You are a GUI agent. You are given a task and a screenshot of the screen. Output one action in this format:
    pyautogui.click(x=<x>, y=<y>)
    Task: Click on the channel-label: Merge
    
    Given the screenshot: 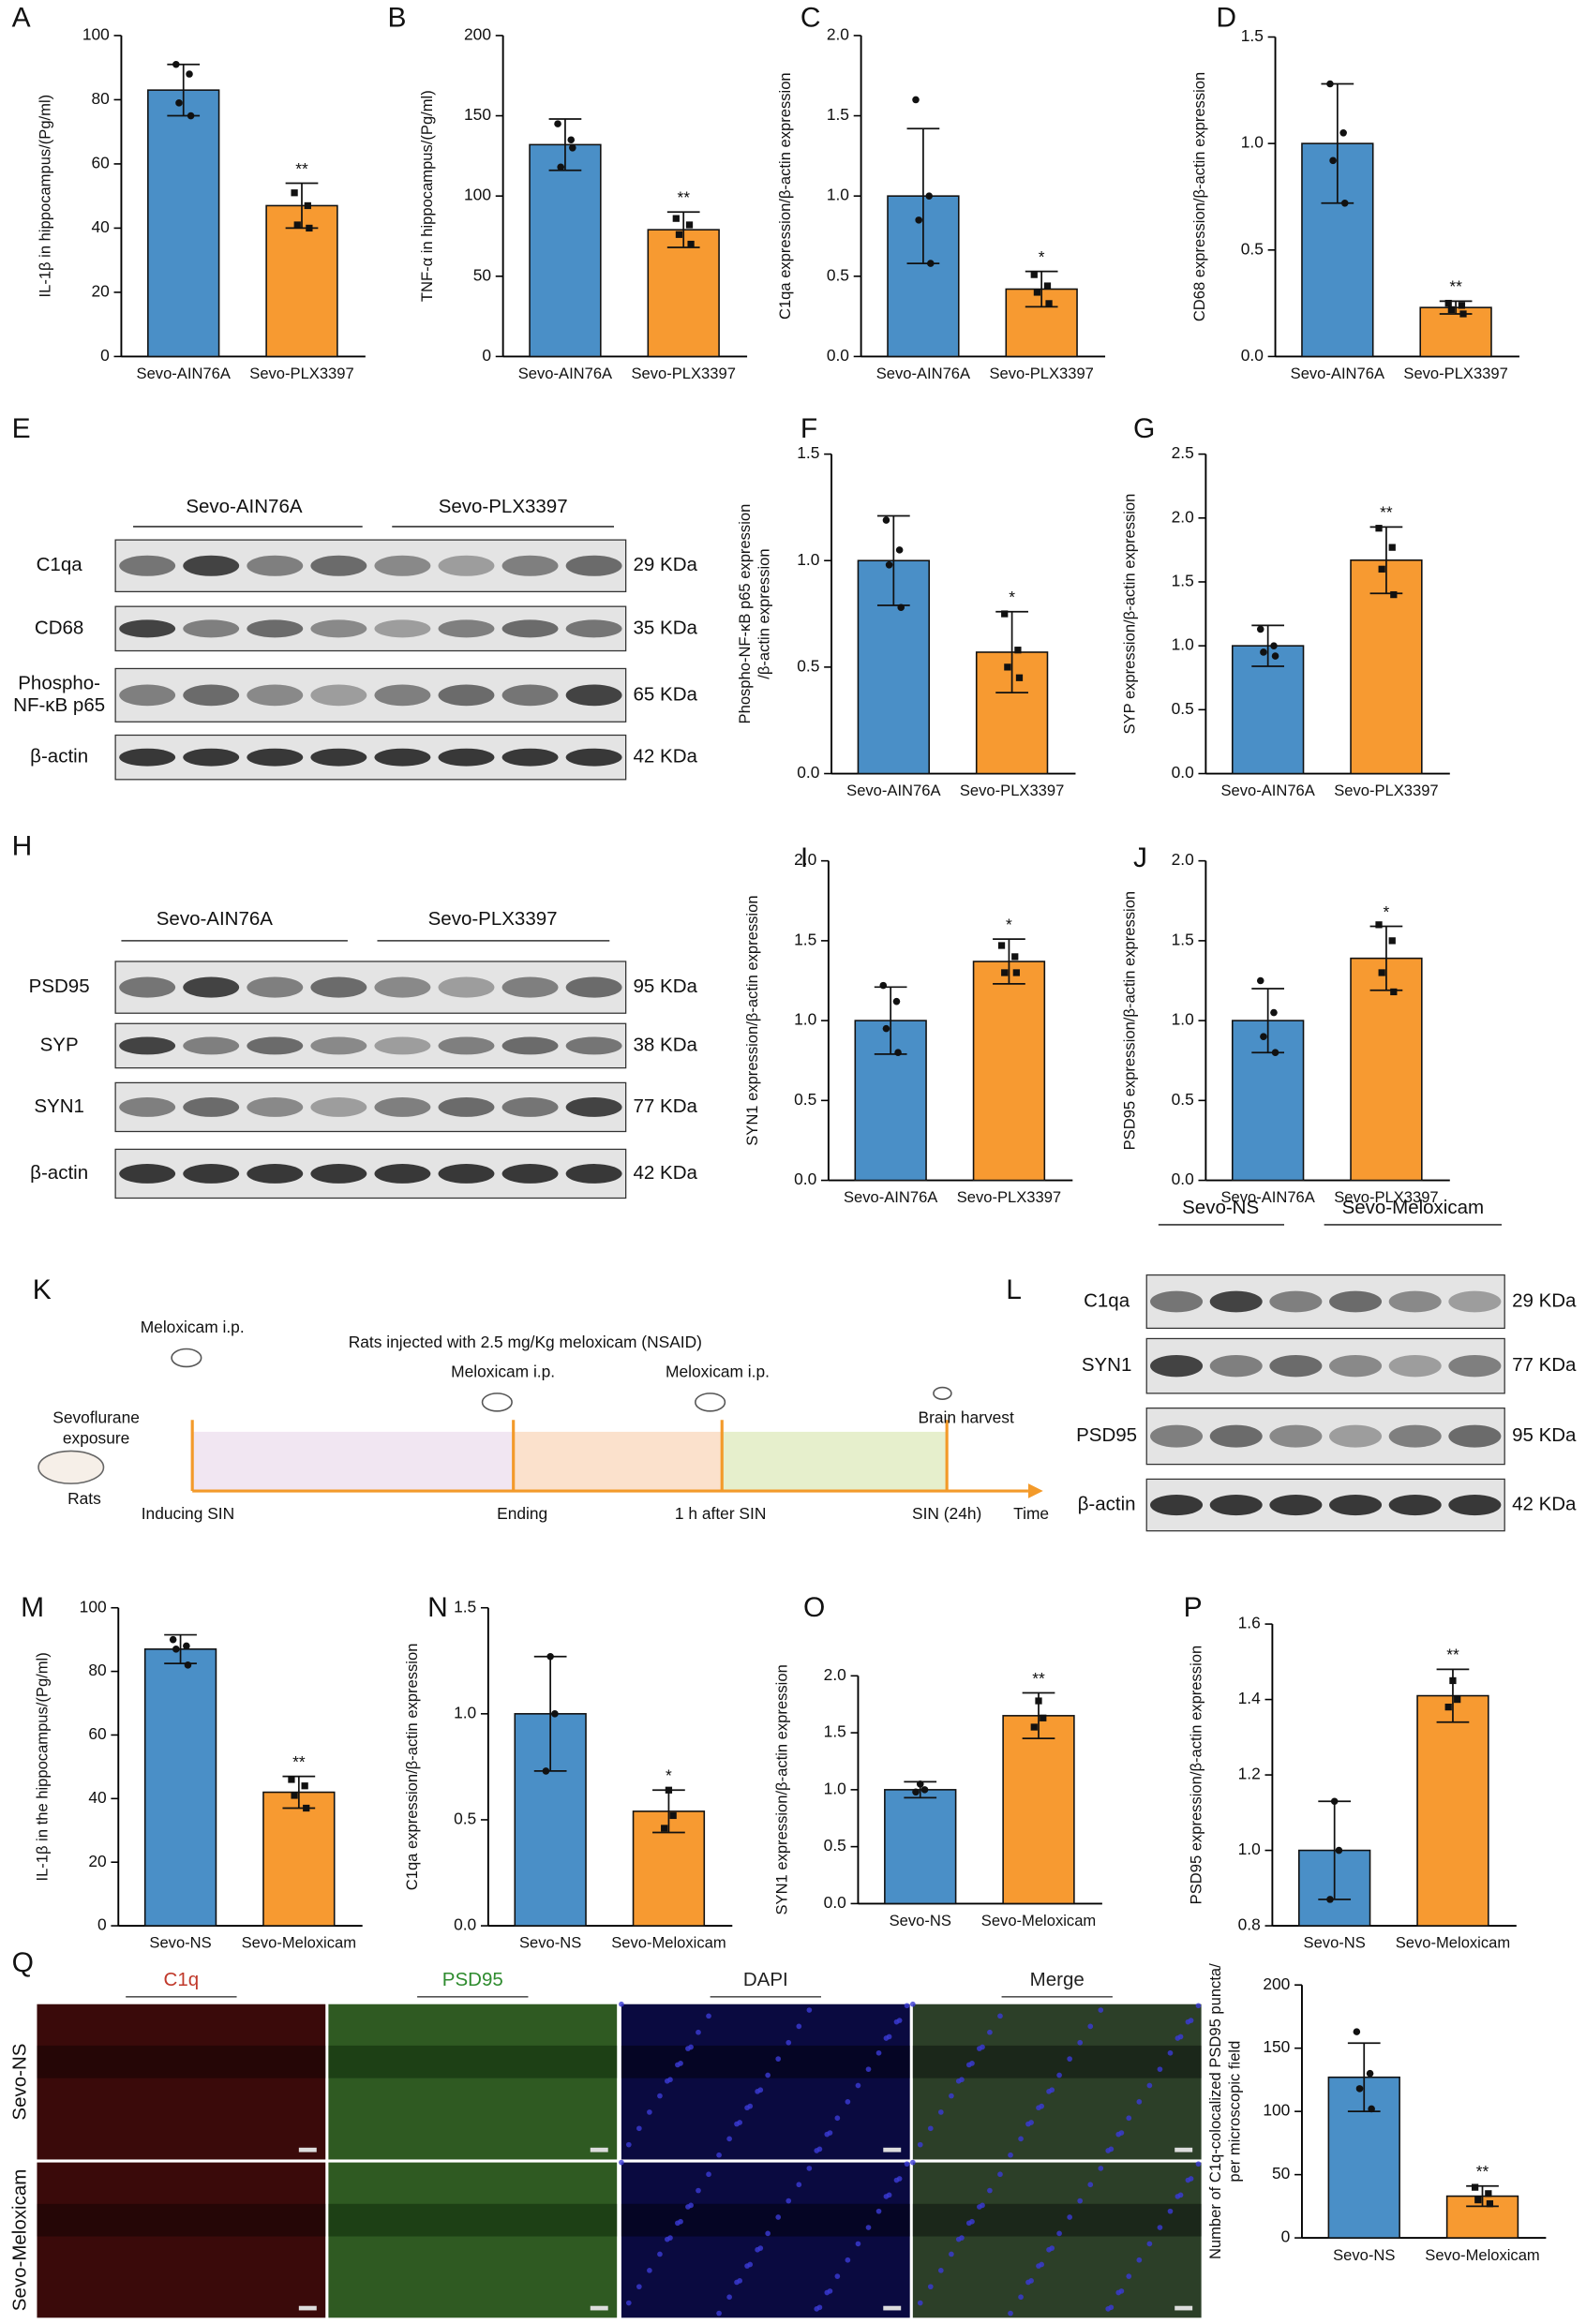 What is the action you would take?
    pyautogui.click(x=1057, y=1979)
    